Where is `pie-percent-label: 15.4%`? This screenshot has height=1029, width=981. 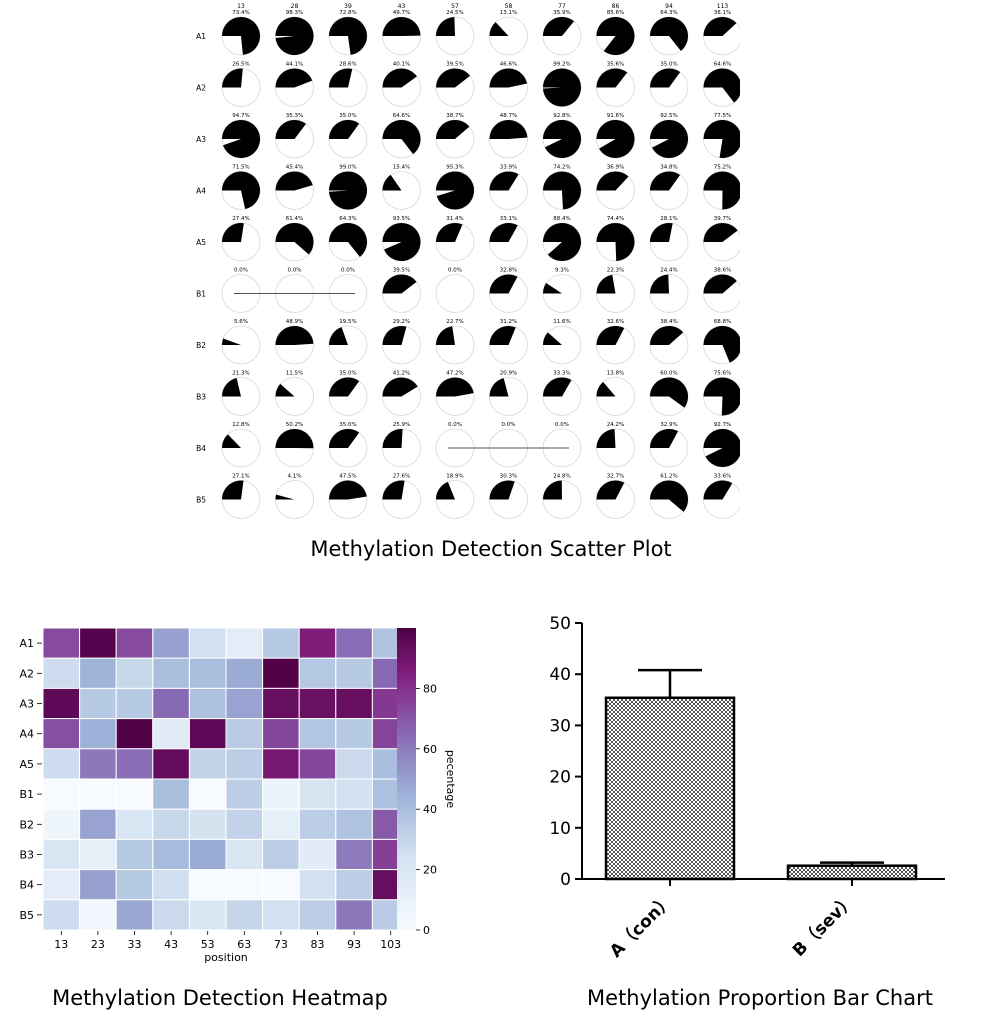
pie-percent-label: 15.4% is located at coordinates (401, 168).